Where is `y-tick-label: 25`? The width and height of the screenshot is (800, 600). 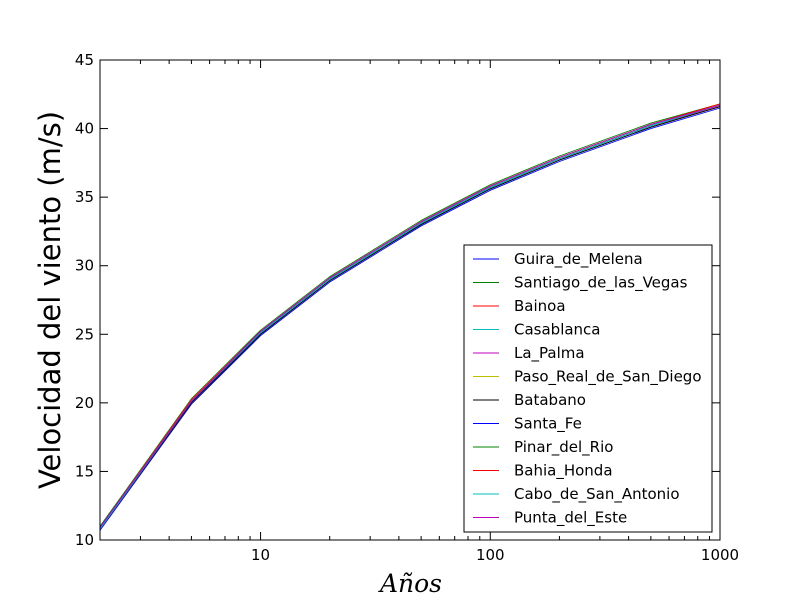
y-tick-label: 25 is located at coordinates (84, 334).